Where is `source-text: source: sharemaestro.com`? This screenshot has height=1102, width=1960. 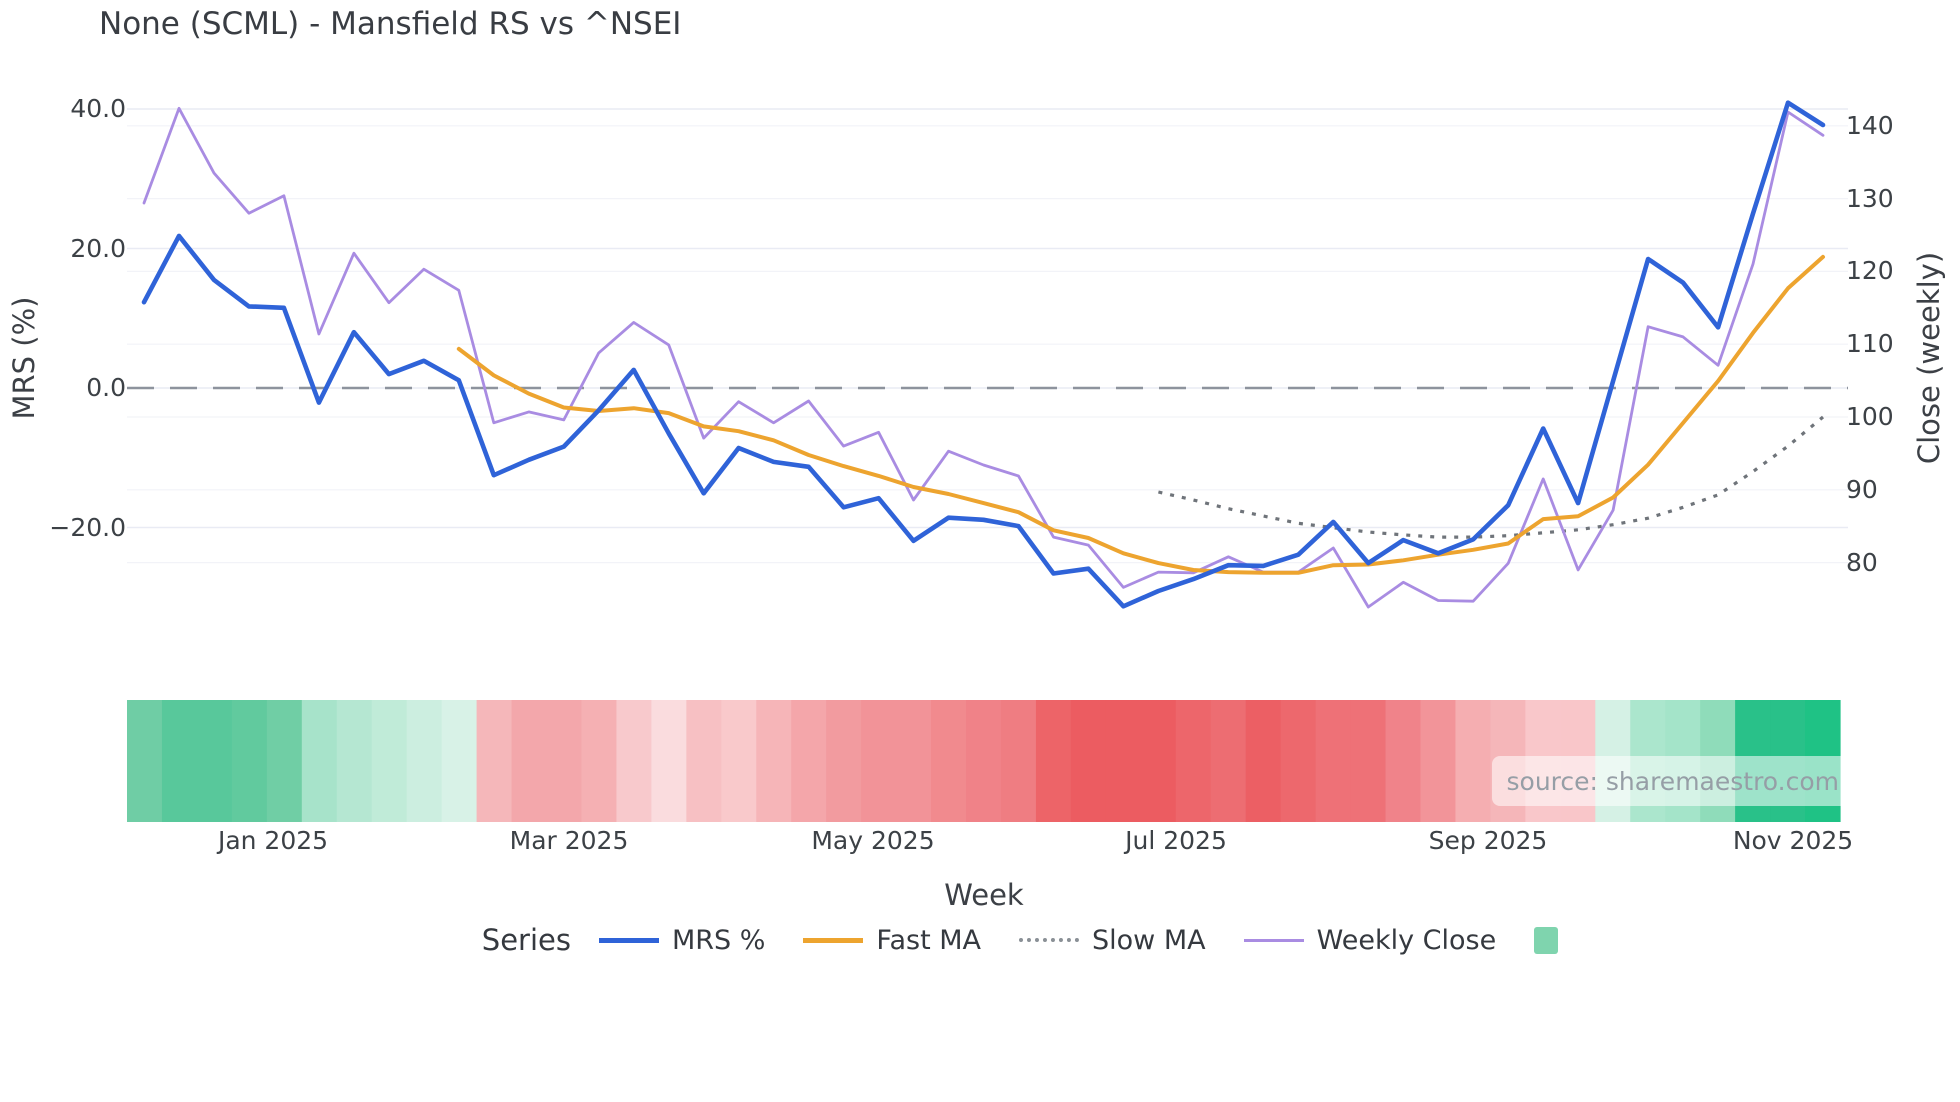 source-text: source: sharemaestro.com is located at coordinates (1673, 781).